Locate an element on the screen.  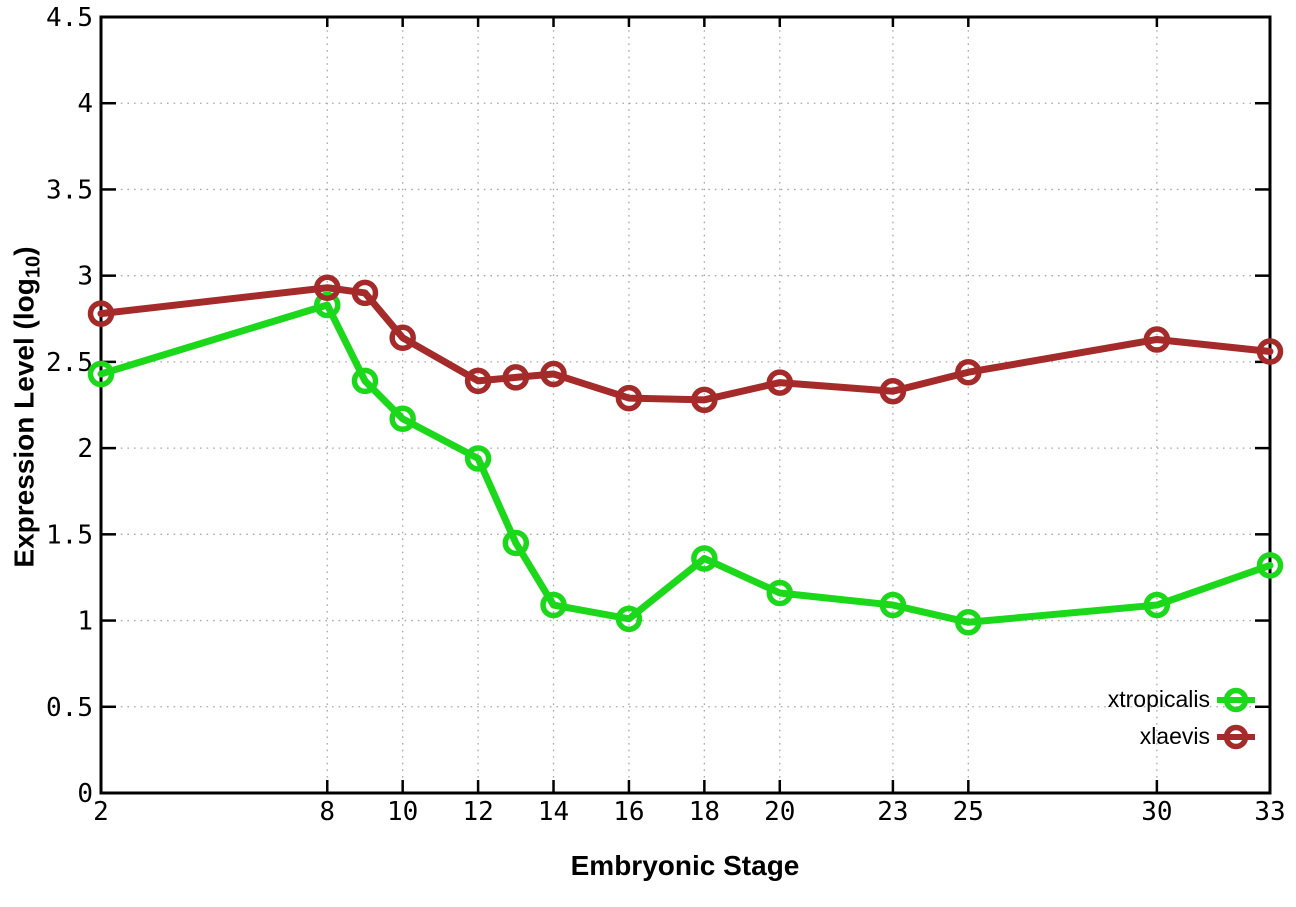
svg-text: 2.5 is located at coordinates (69, 363).